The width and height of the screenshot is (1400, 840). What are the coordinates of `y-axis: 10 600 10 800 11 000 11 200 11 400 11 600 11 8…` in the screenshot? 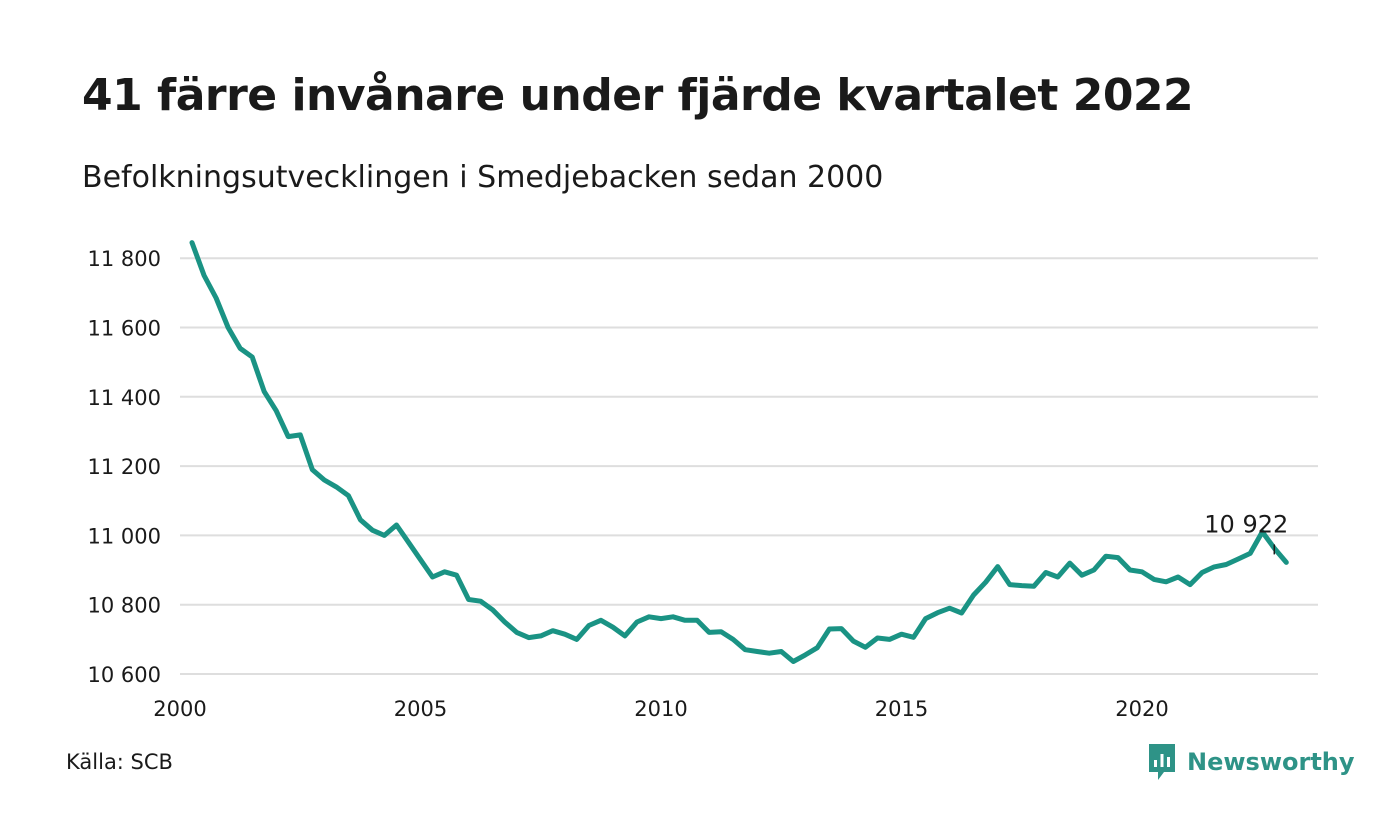 It's located at (124, 467).